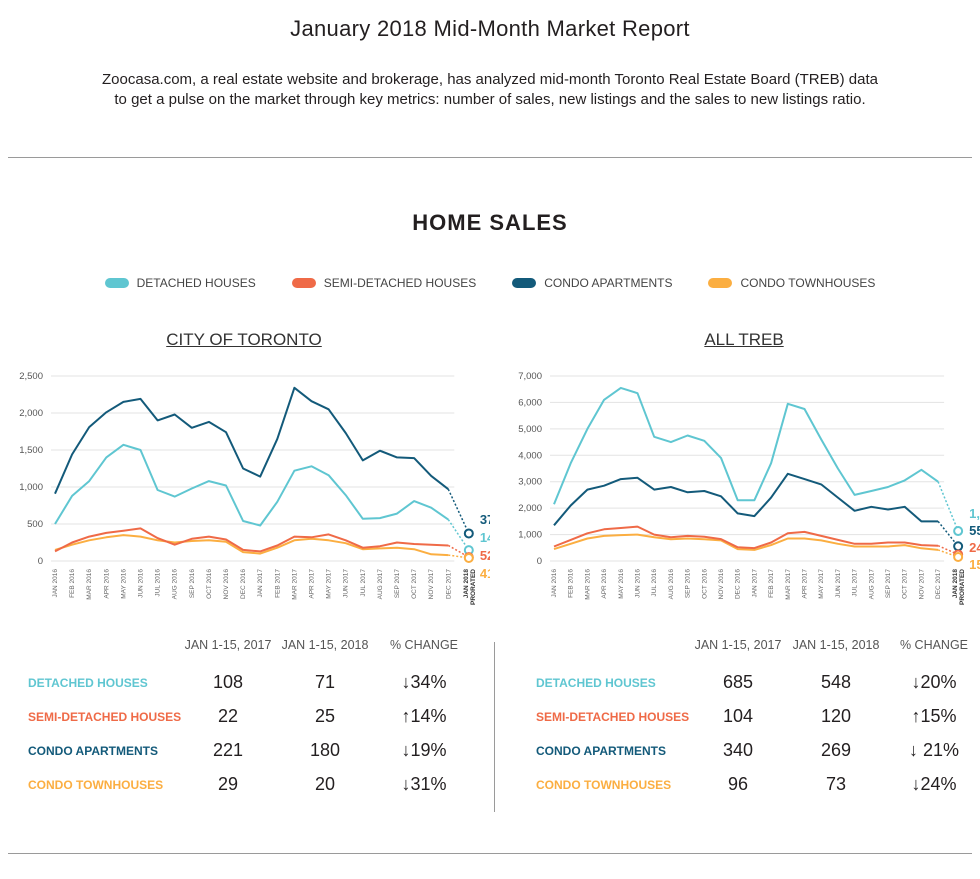 The width and height of the screenshot is (980, 879). Describe the element at coordinates (196, 283) in the screenshot. I see `legend-label-detached: DETACHED HOUSES` at that location.